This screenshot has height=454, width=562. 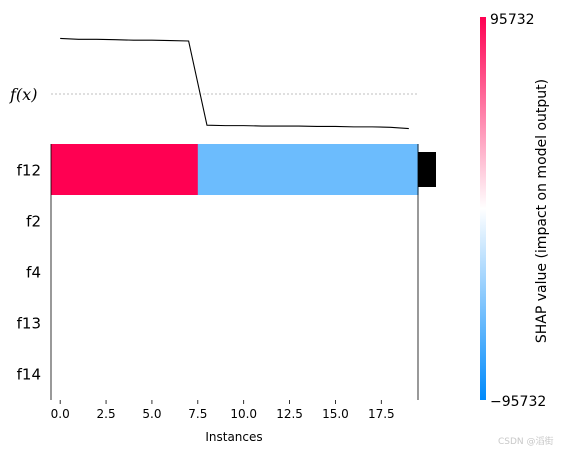 I want to click on colorbar-gradient, so click(x=483, y=208).